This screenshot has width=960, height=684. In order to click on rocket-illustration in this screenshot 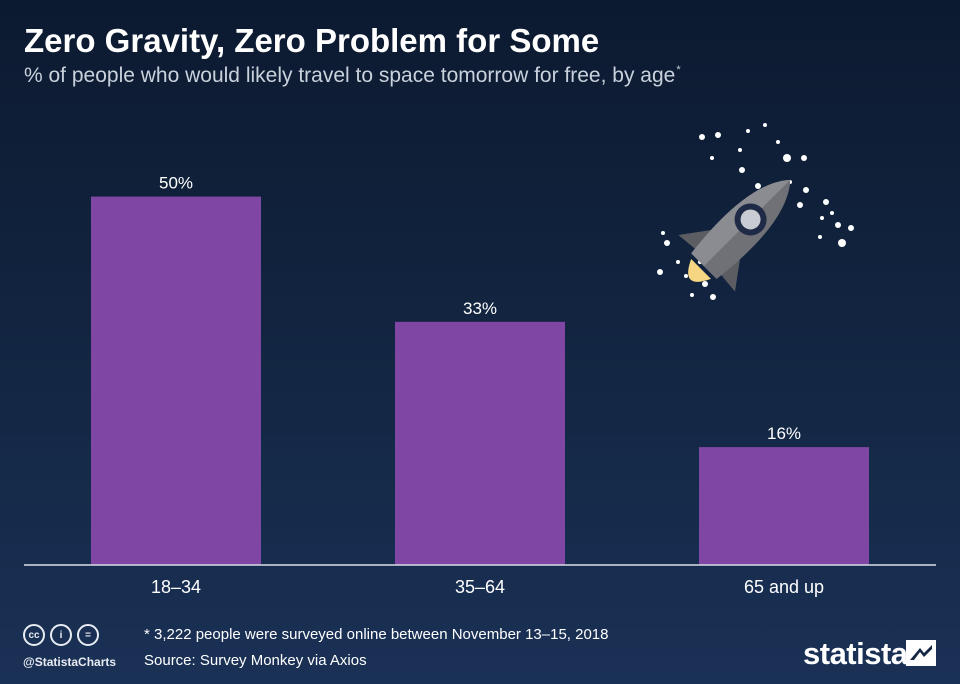, I will do `click(755, 211)`.